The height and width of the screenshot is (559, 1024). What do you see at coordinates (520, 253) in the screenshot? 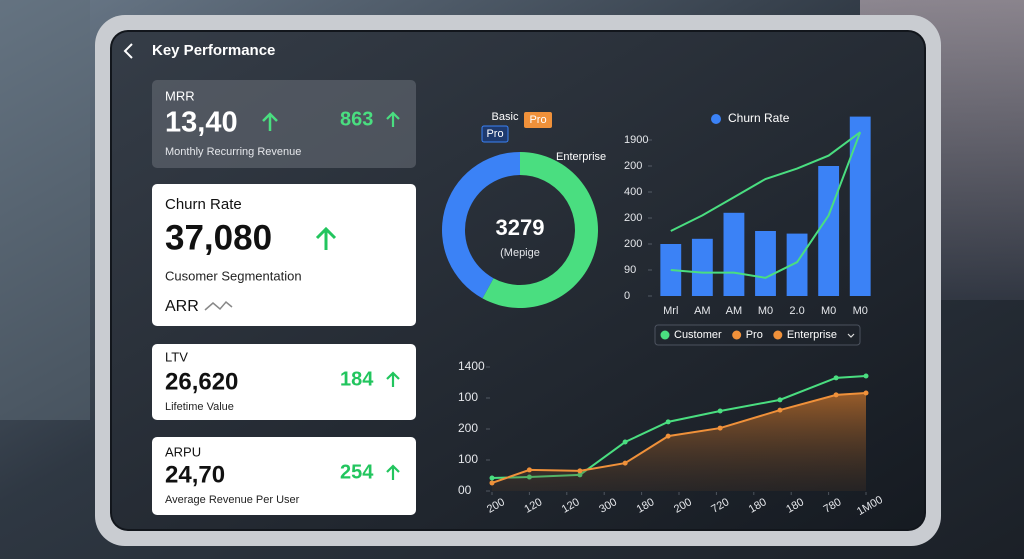
I see `donut-center-label: (Mepige` at bounding box center [520, 253].